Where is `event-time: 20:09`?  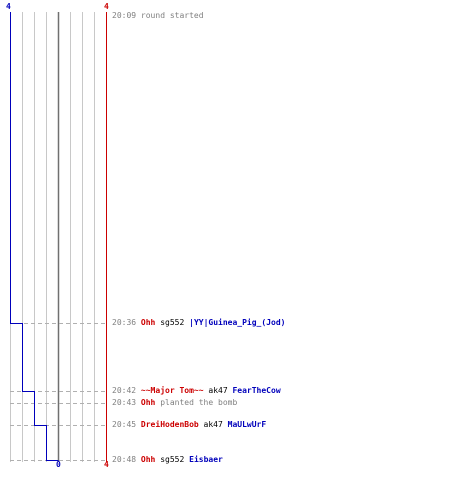 event-time: 20:09 is located at coordinates (124, 15).